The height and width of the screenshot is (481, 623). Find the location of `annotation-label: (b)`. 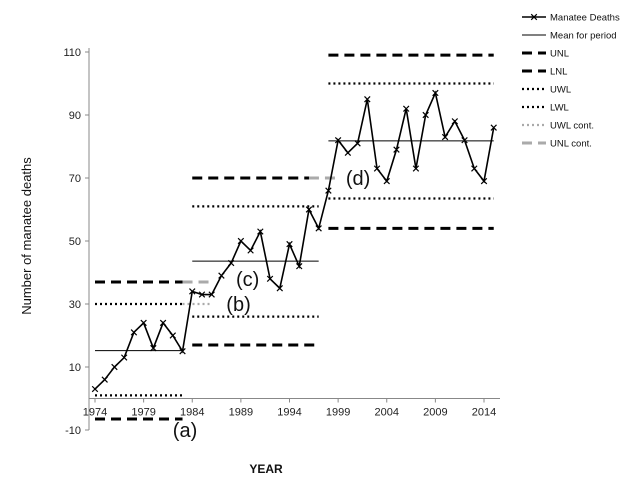

annotation-label: (b) is located at coordinates (238, 305).